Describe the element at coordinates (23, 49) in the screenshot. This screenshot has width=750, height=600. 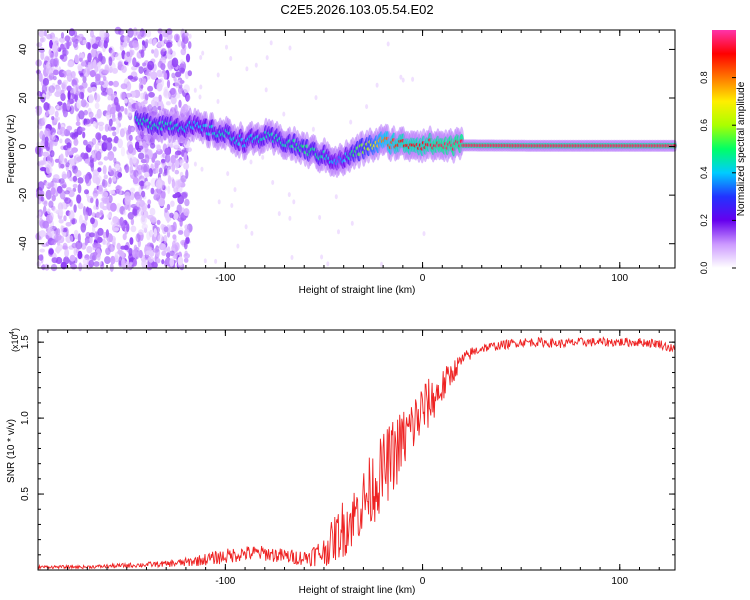
I see `spectrogram-ytick-label: 40` at that location.